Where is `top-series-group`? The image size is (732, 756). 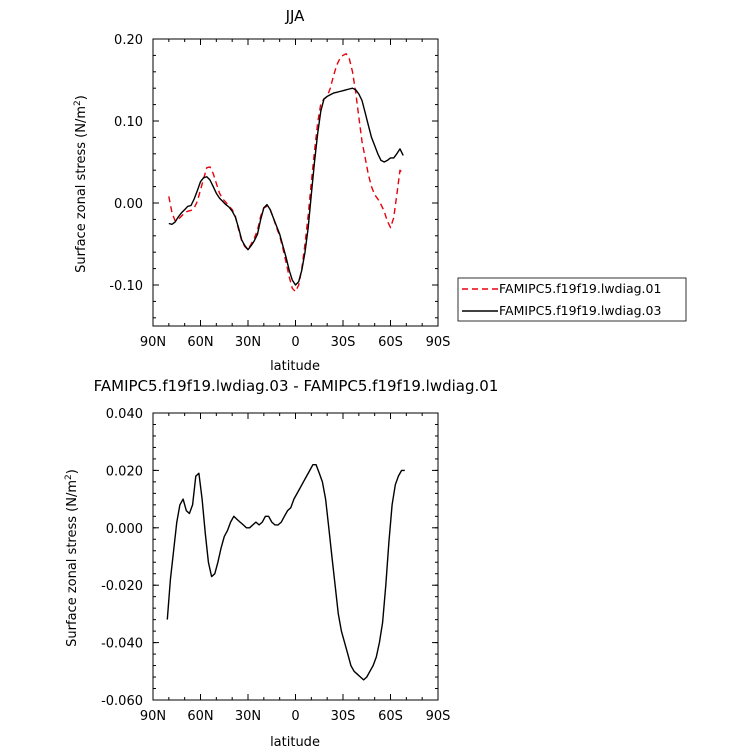 top-series-group is located at coordinates (286, 173).